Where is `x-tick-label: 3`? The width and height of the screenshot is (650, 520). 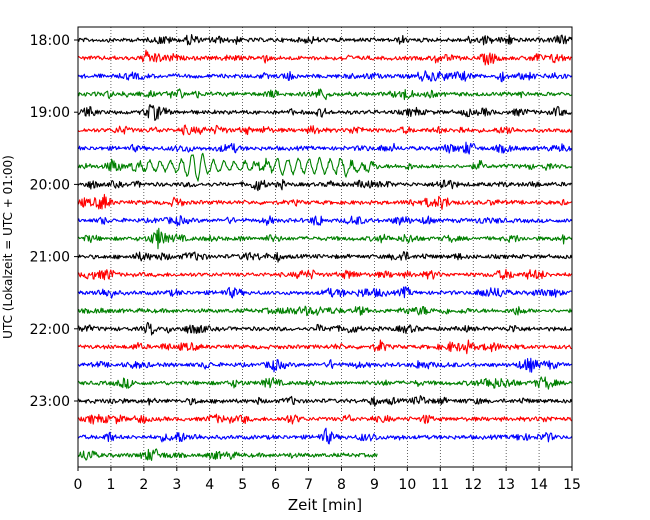 x-tick-label: 3 is located at coordinates (176, 485).